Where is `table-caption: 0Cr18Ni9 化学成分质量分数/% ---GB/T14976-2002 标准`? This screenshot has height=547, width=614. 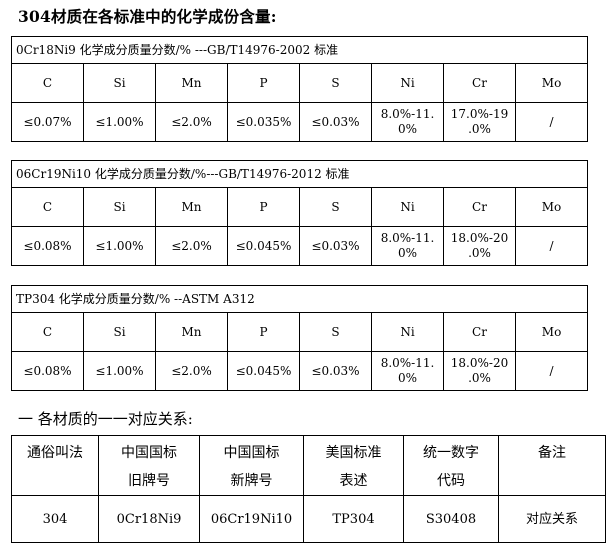 table-caption: 0Cr18Ni9 化学成分质量分数/% ---GB/T14976-2002 标准 is located at coordinates (299, 50).